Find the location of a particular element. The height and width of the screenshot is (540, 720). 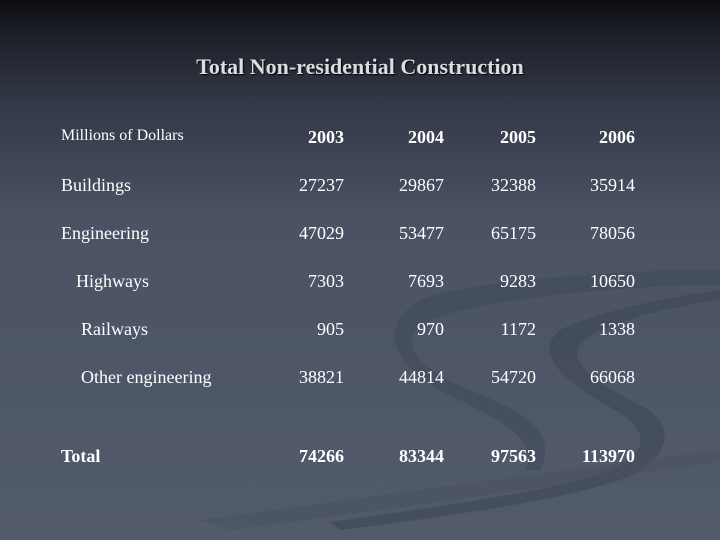

cell-other-engineering-2003: 38821 is located at coordinates (321, 377).